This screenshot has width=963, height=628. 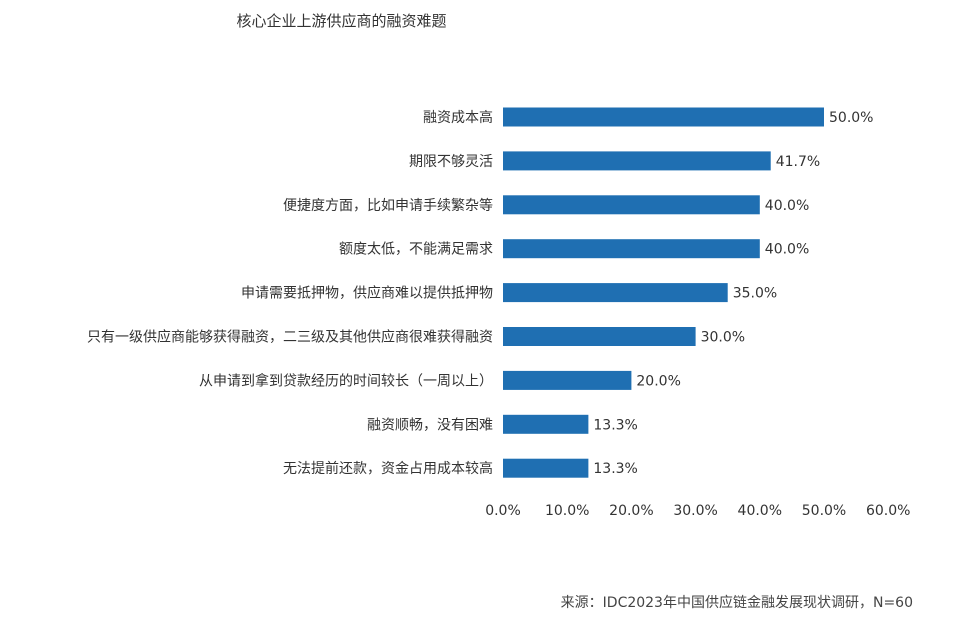 I want to click on source-note: 来源：IDC2023年中国供应链金融发展现状调研，N=60, so click(x=736, y=603).